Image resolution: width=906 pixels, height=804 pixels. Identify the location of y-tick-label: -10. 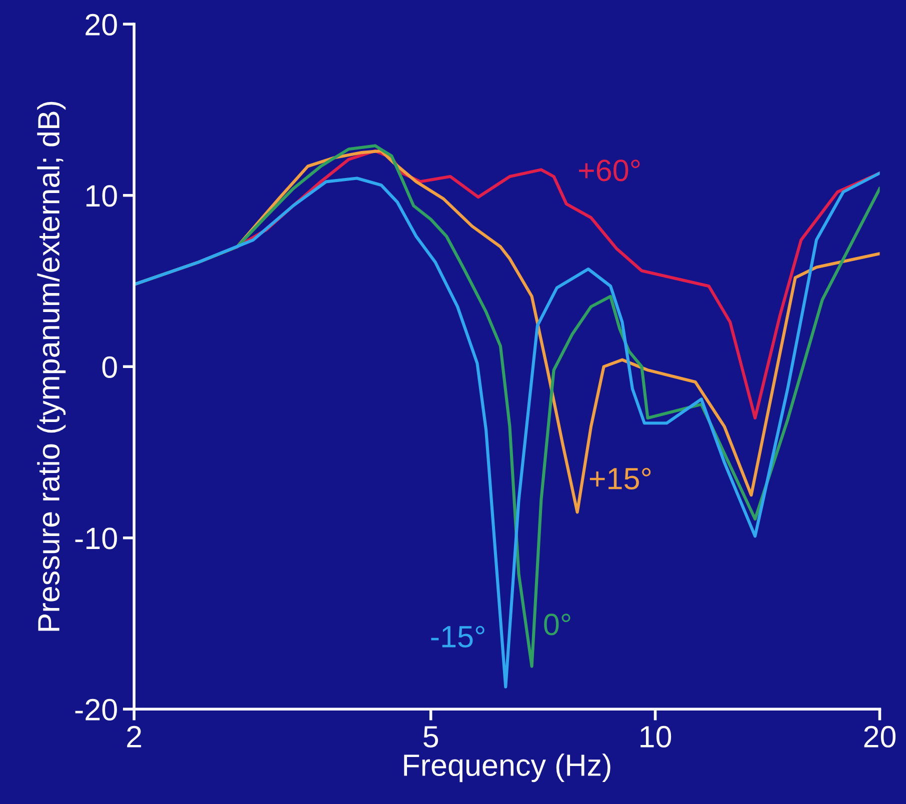
(96, 539).